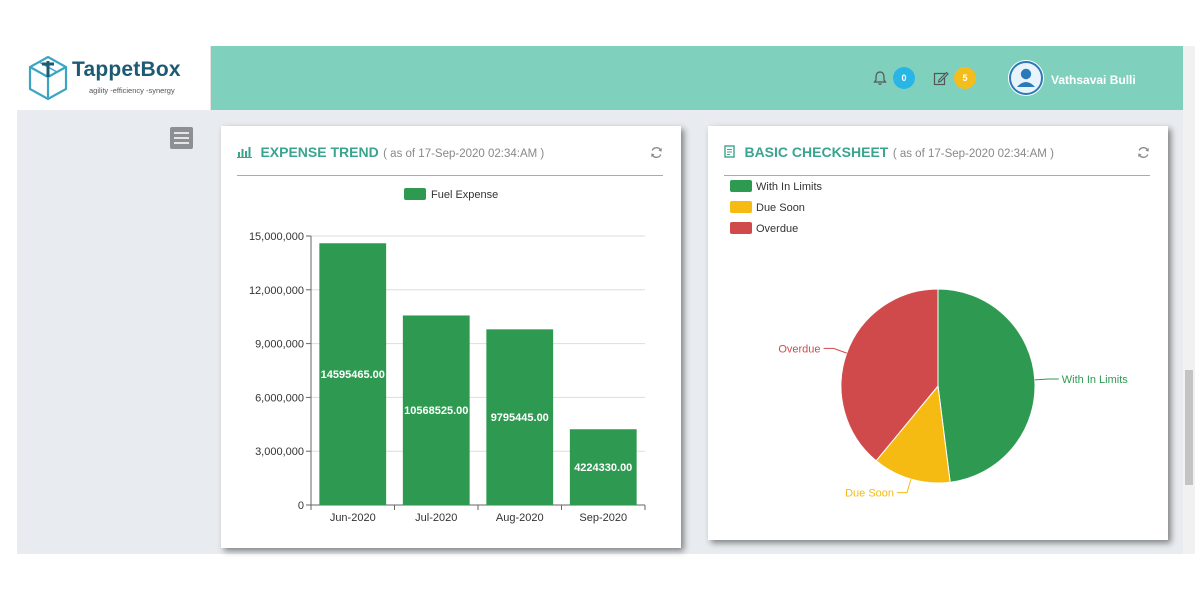 This screenshot has width=1200, height=600. Describe the element at coordinates (973, 154) in the screenshot. I see `checksheet-panel-timestamp: ( as of 17-Sep-2020 02:34:AM )` at that location.